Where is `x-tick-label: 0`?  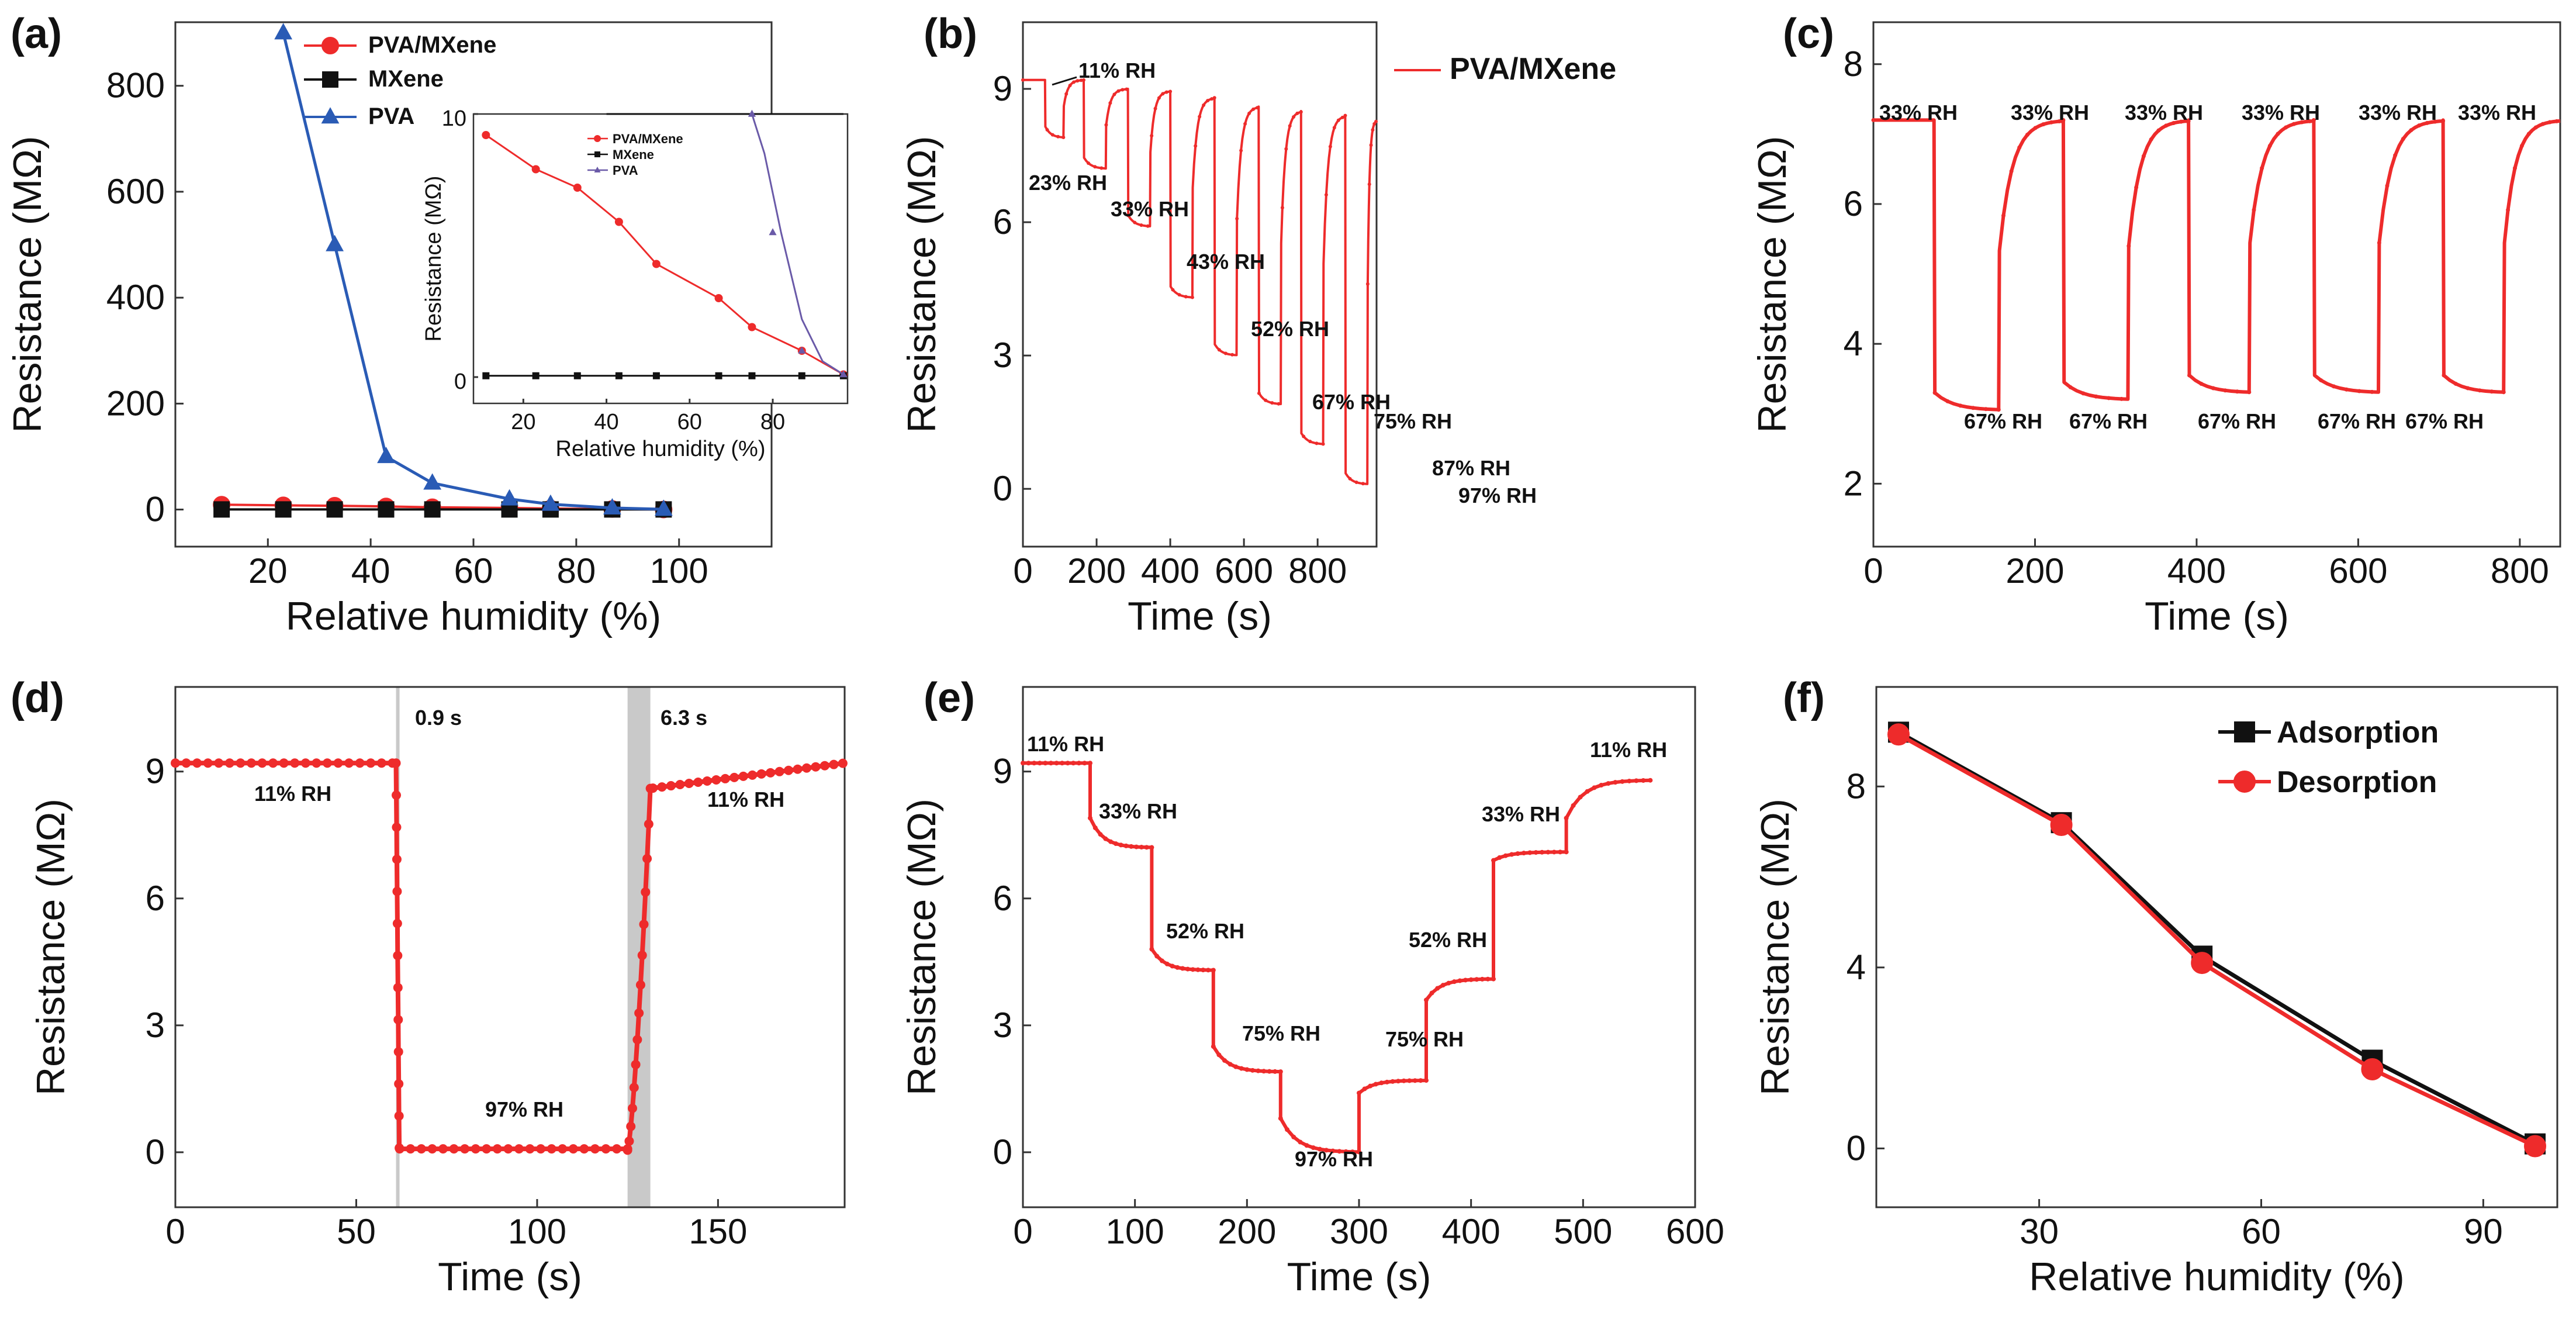
x-tick-label: 0 is located at coordinates (1022, 570).